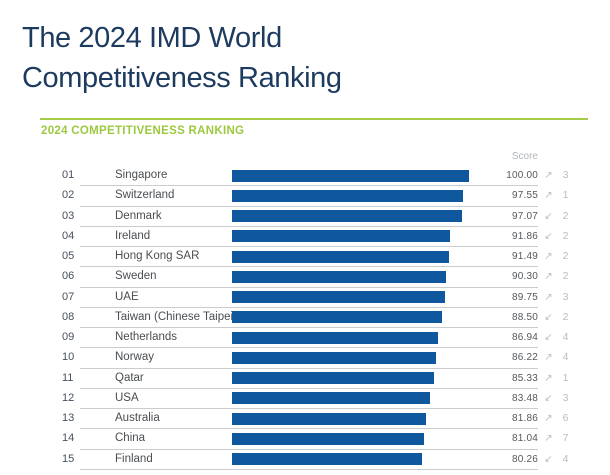 This screenshot has height=475, width=610. Describe the element at coordinates (157, 256) in the screenshot. I see `country-label: Hong Kong SAR` at that location.